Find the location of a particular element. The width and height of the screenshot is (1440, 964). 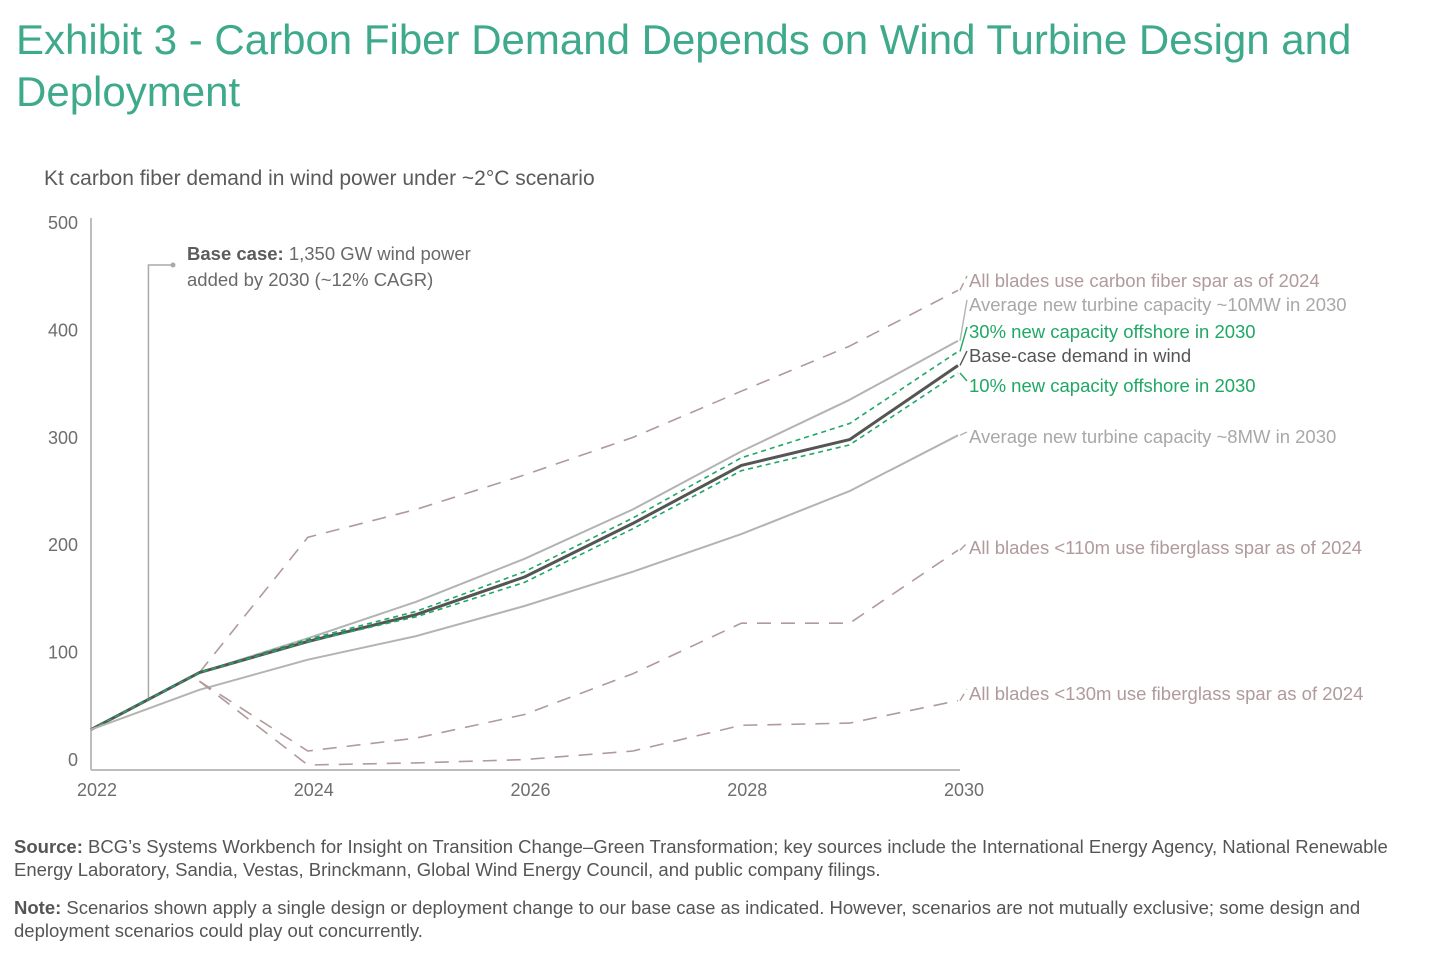

x-tick-label: 2024 is located at coordinates (314, 790).